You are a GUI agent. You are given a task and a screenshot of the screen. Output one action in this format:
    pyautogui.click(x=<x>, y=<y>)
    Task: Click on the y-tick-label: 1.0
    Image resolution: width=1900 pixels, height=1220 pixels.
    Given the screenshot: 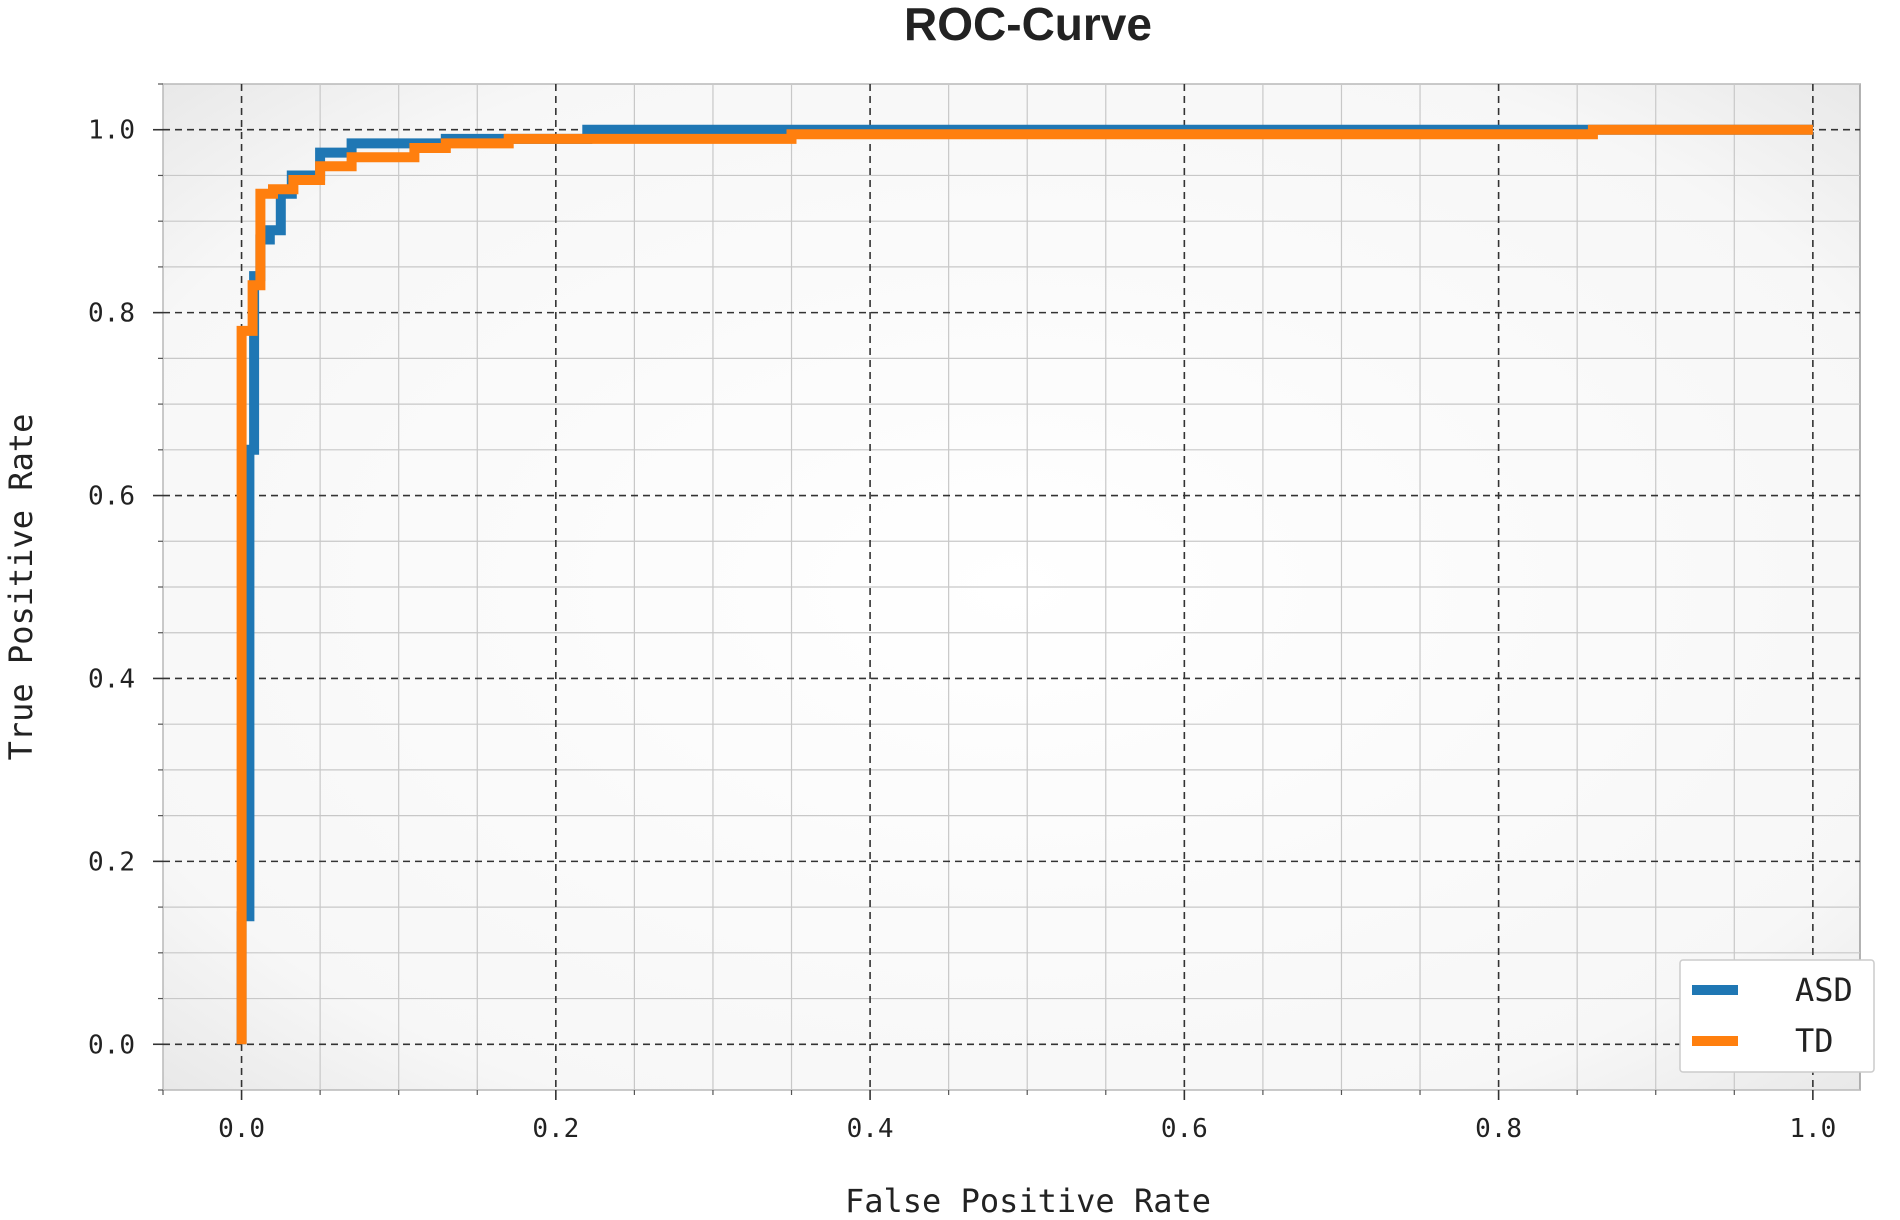 What is the action you would take?
    pyautogui.click(x=111, y=131)
    